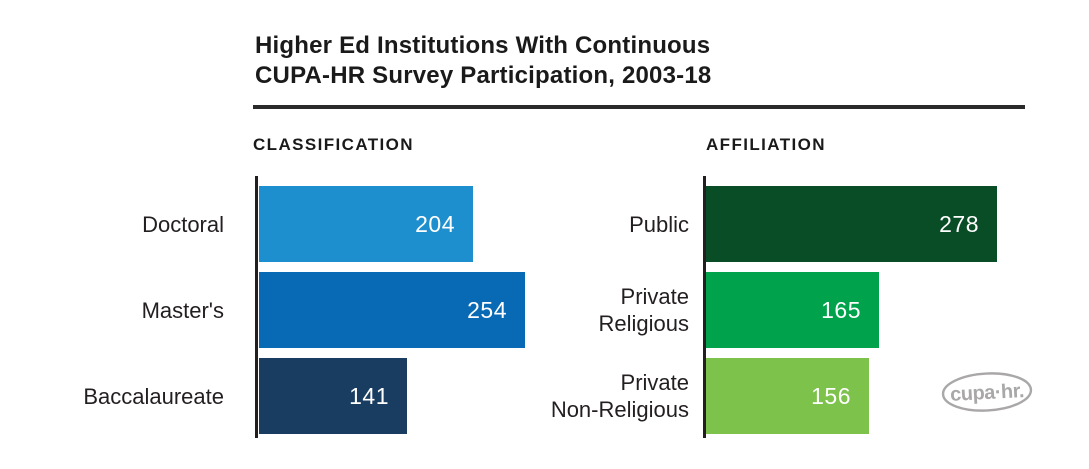 Image resolution: width=1089 pixels, height=469 pixels. I want to click on bar: 254, so click(392, 310).